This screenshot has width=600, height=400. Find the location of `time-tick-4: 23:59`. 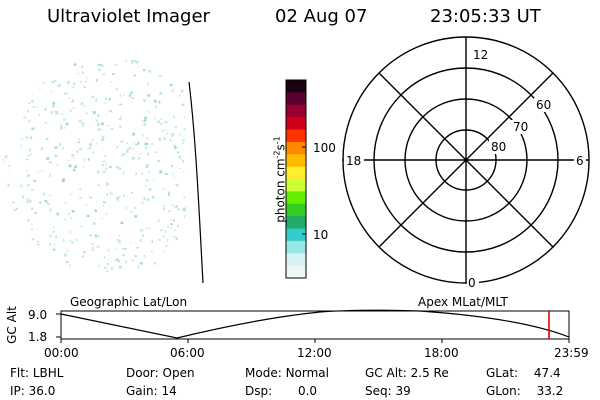

time-tick-4: 23:59 is located at coordinates (571, 353).